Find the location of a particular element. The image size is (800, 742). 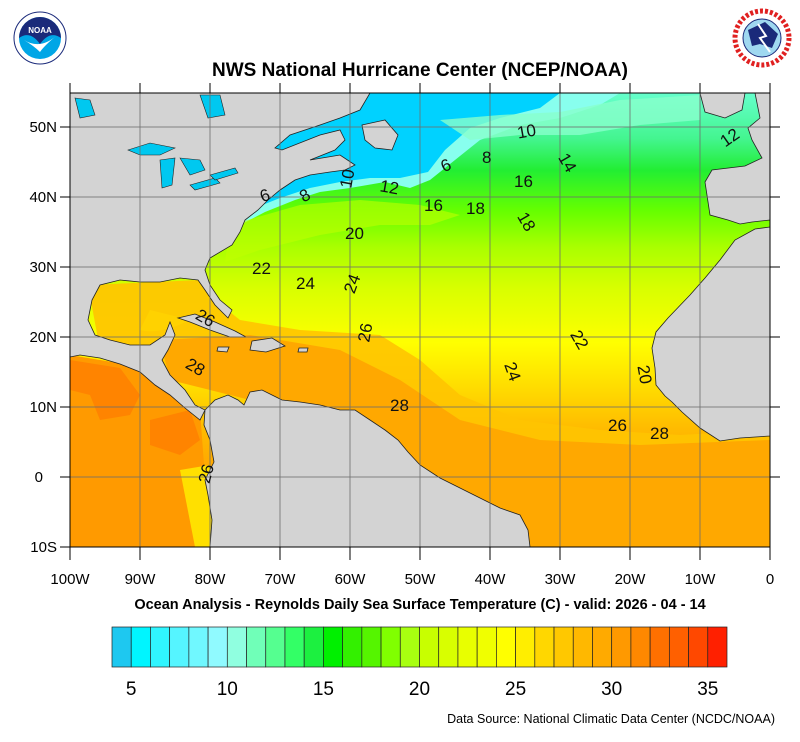

colorbar is located at coordinates (419, 647).